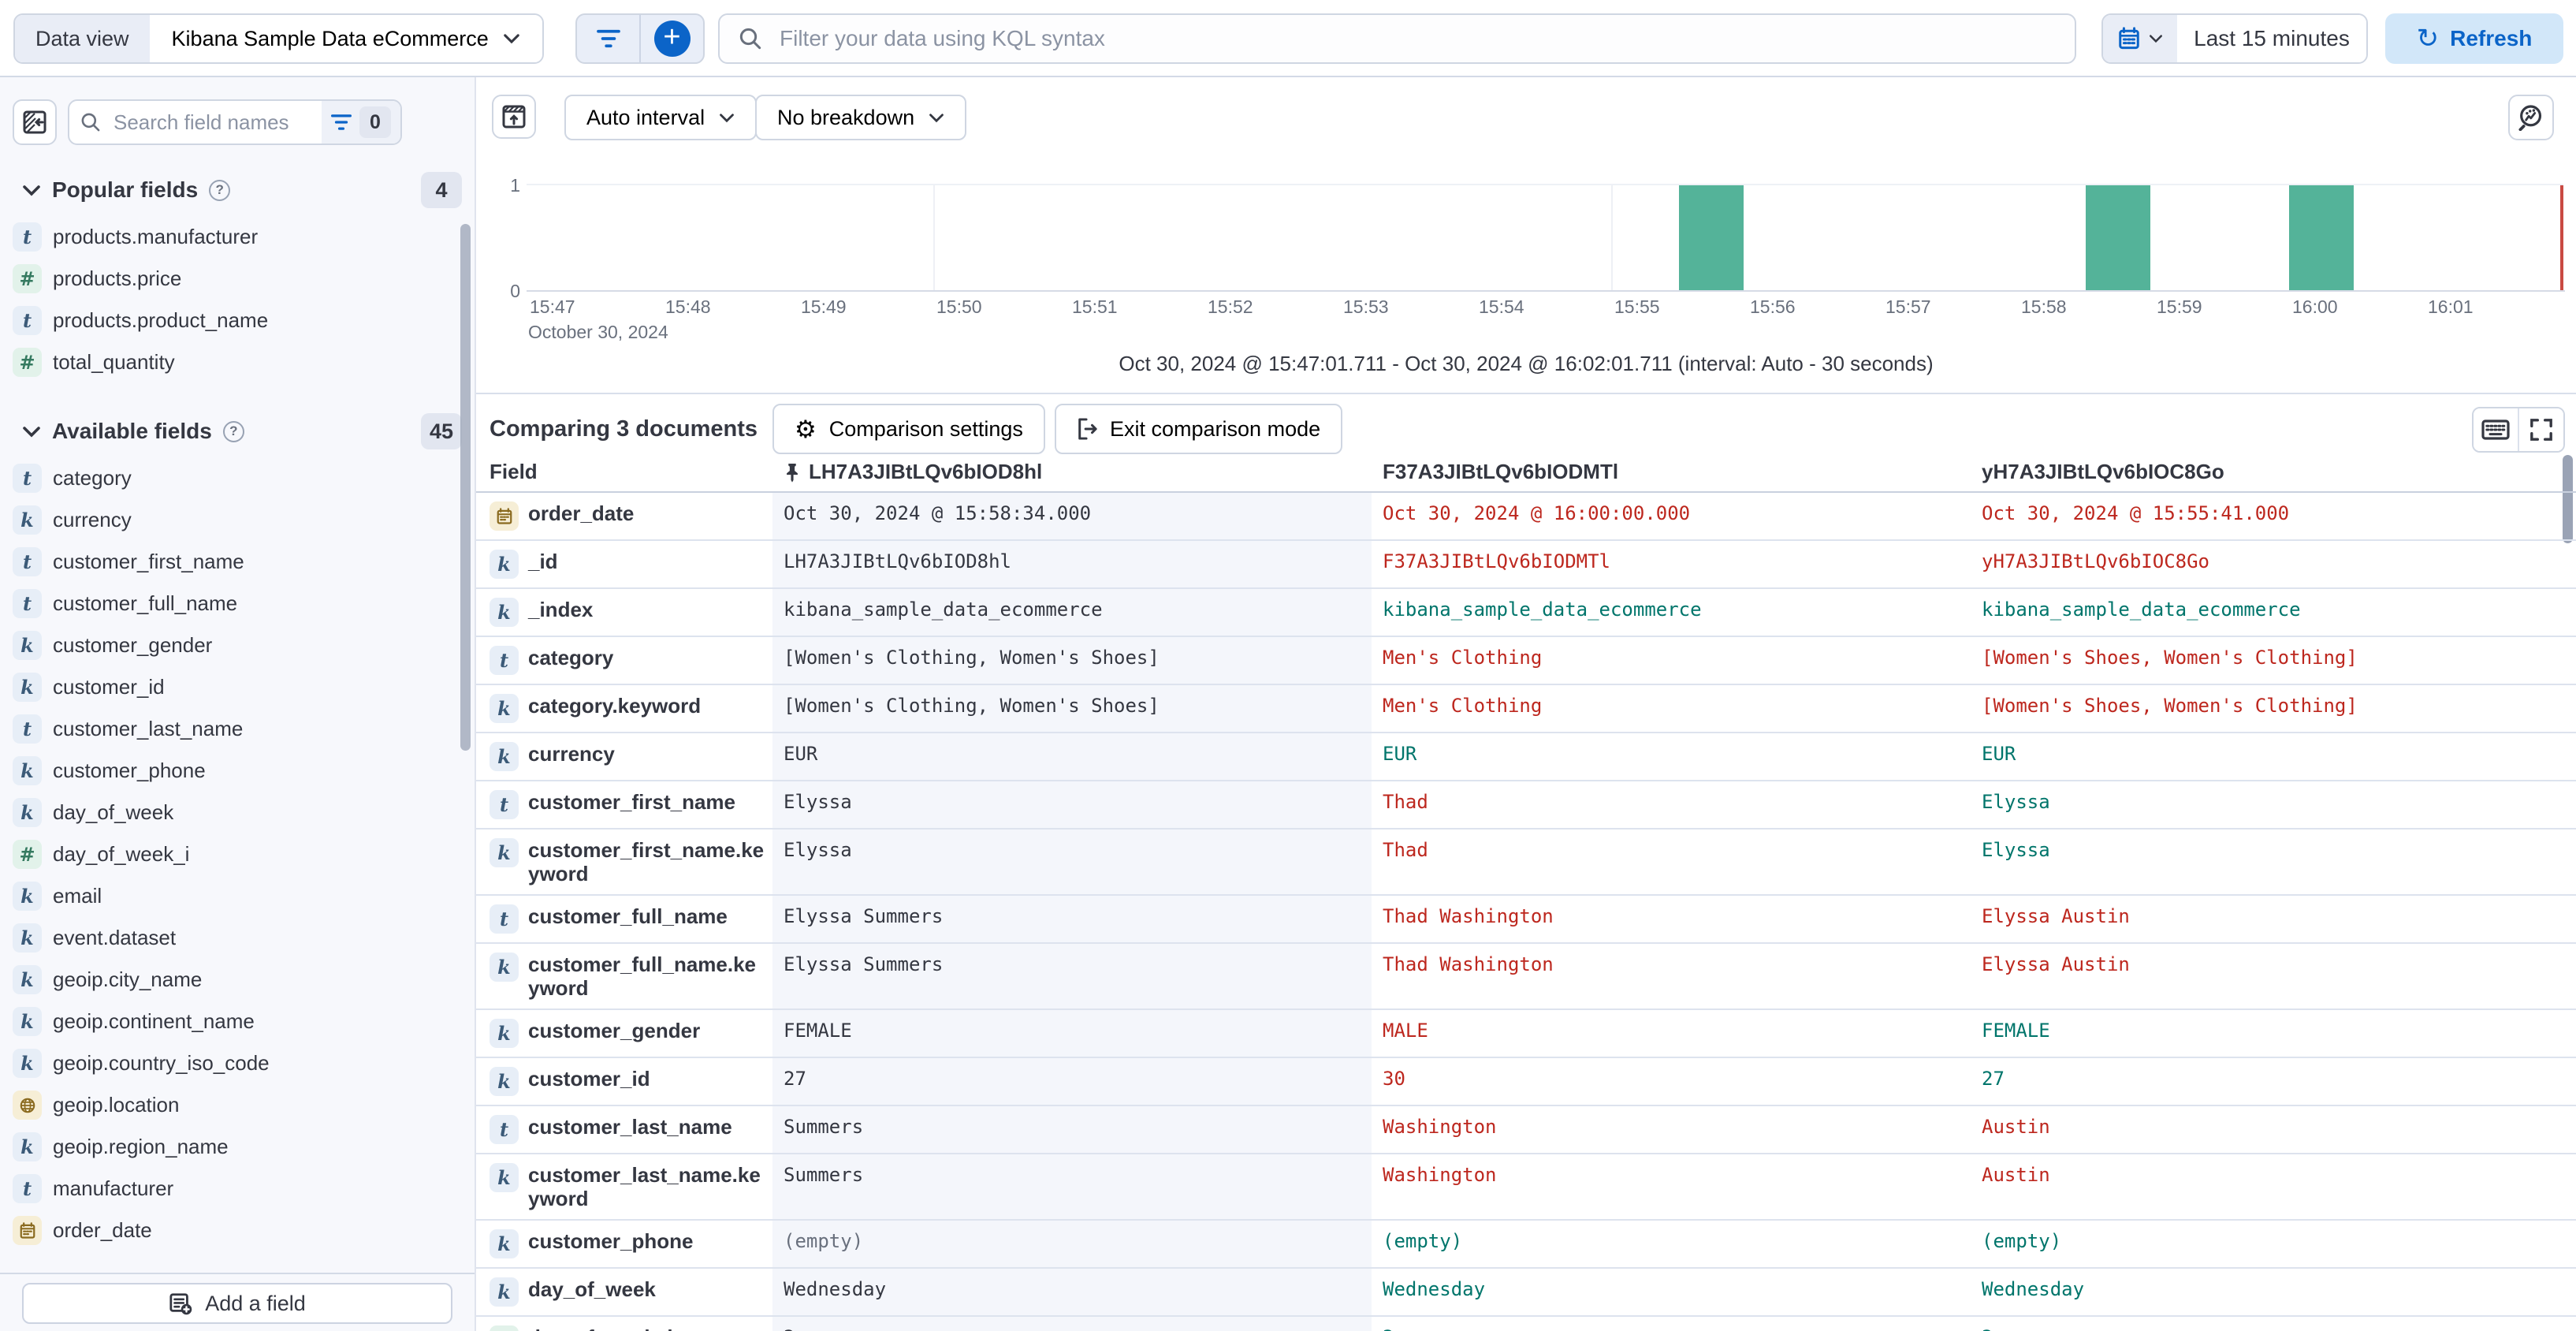  What do you see at coordinates (237, 1230) in the screenshot?
I see `sidebar-field-item: order_date` at bounding box center [237, 1230].